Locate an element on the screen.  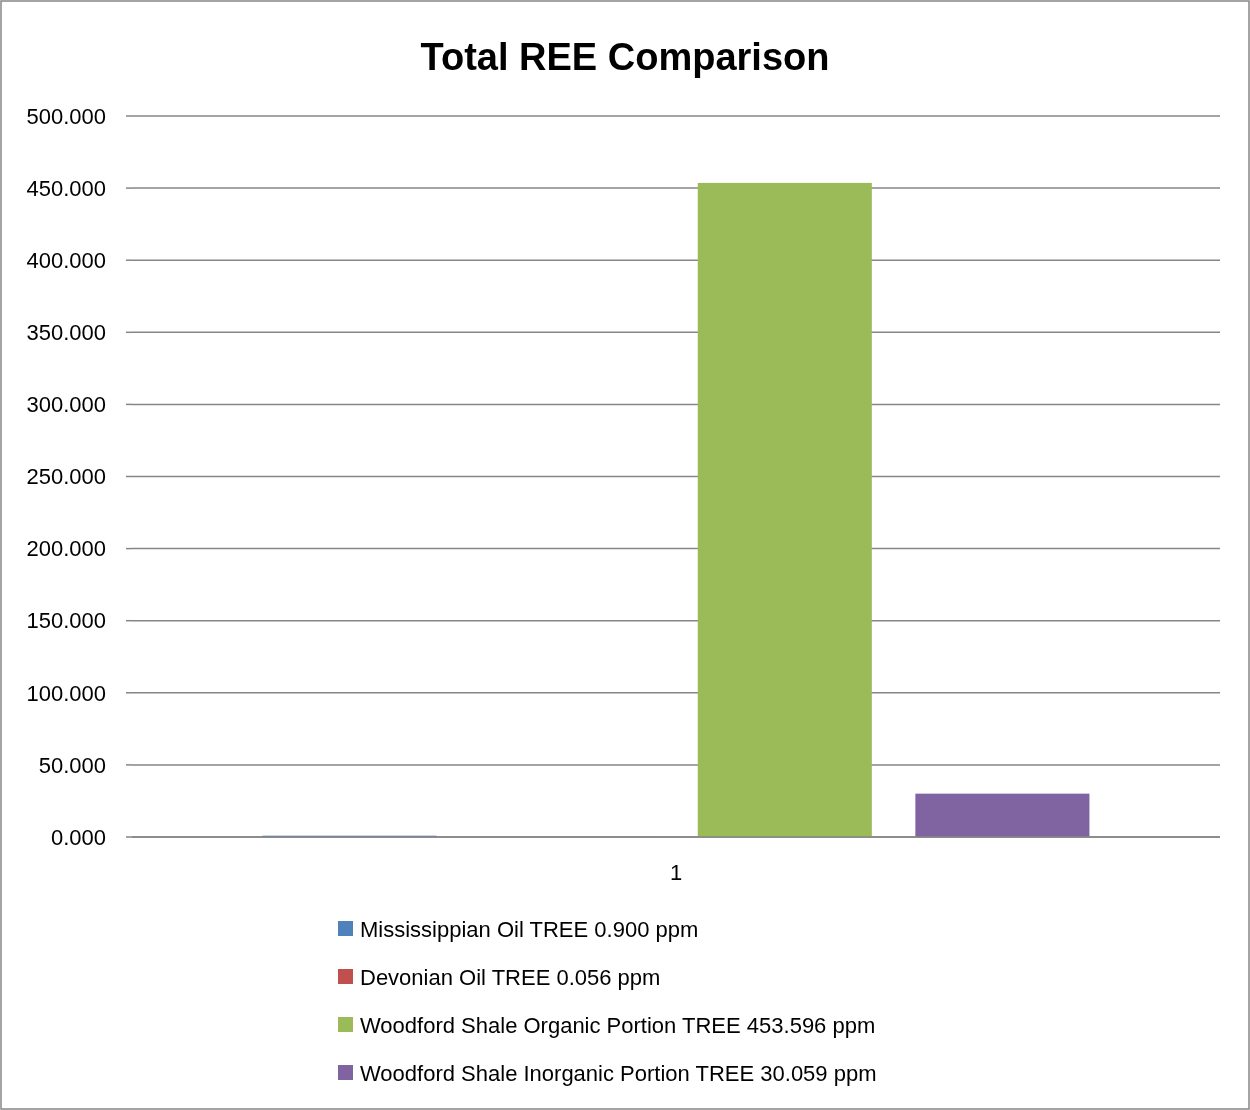
y-tick-label: 500.000 is located at coordinates (66, 116).